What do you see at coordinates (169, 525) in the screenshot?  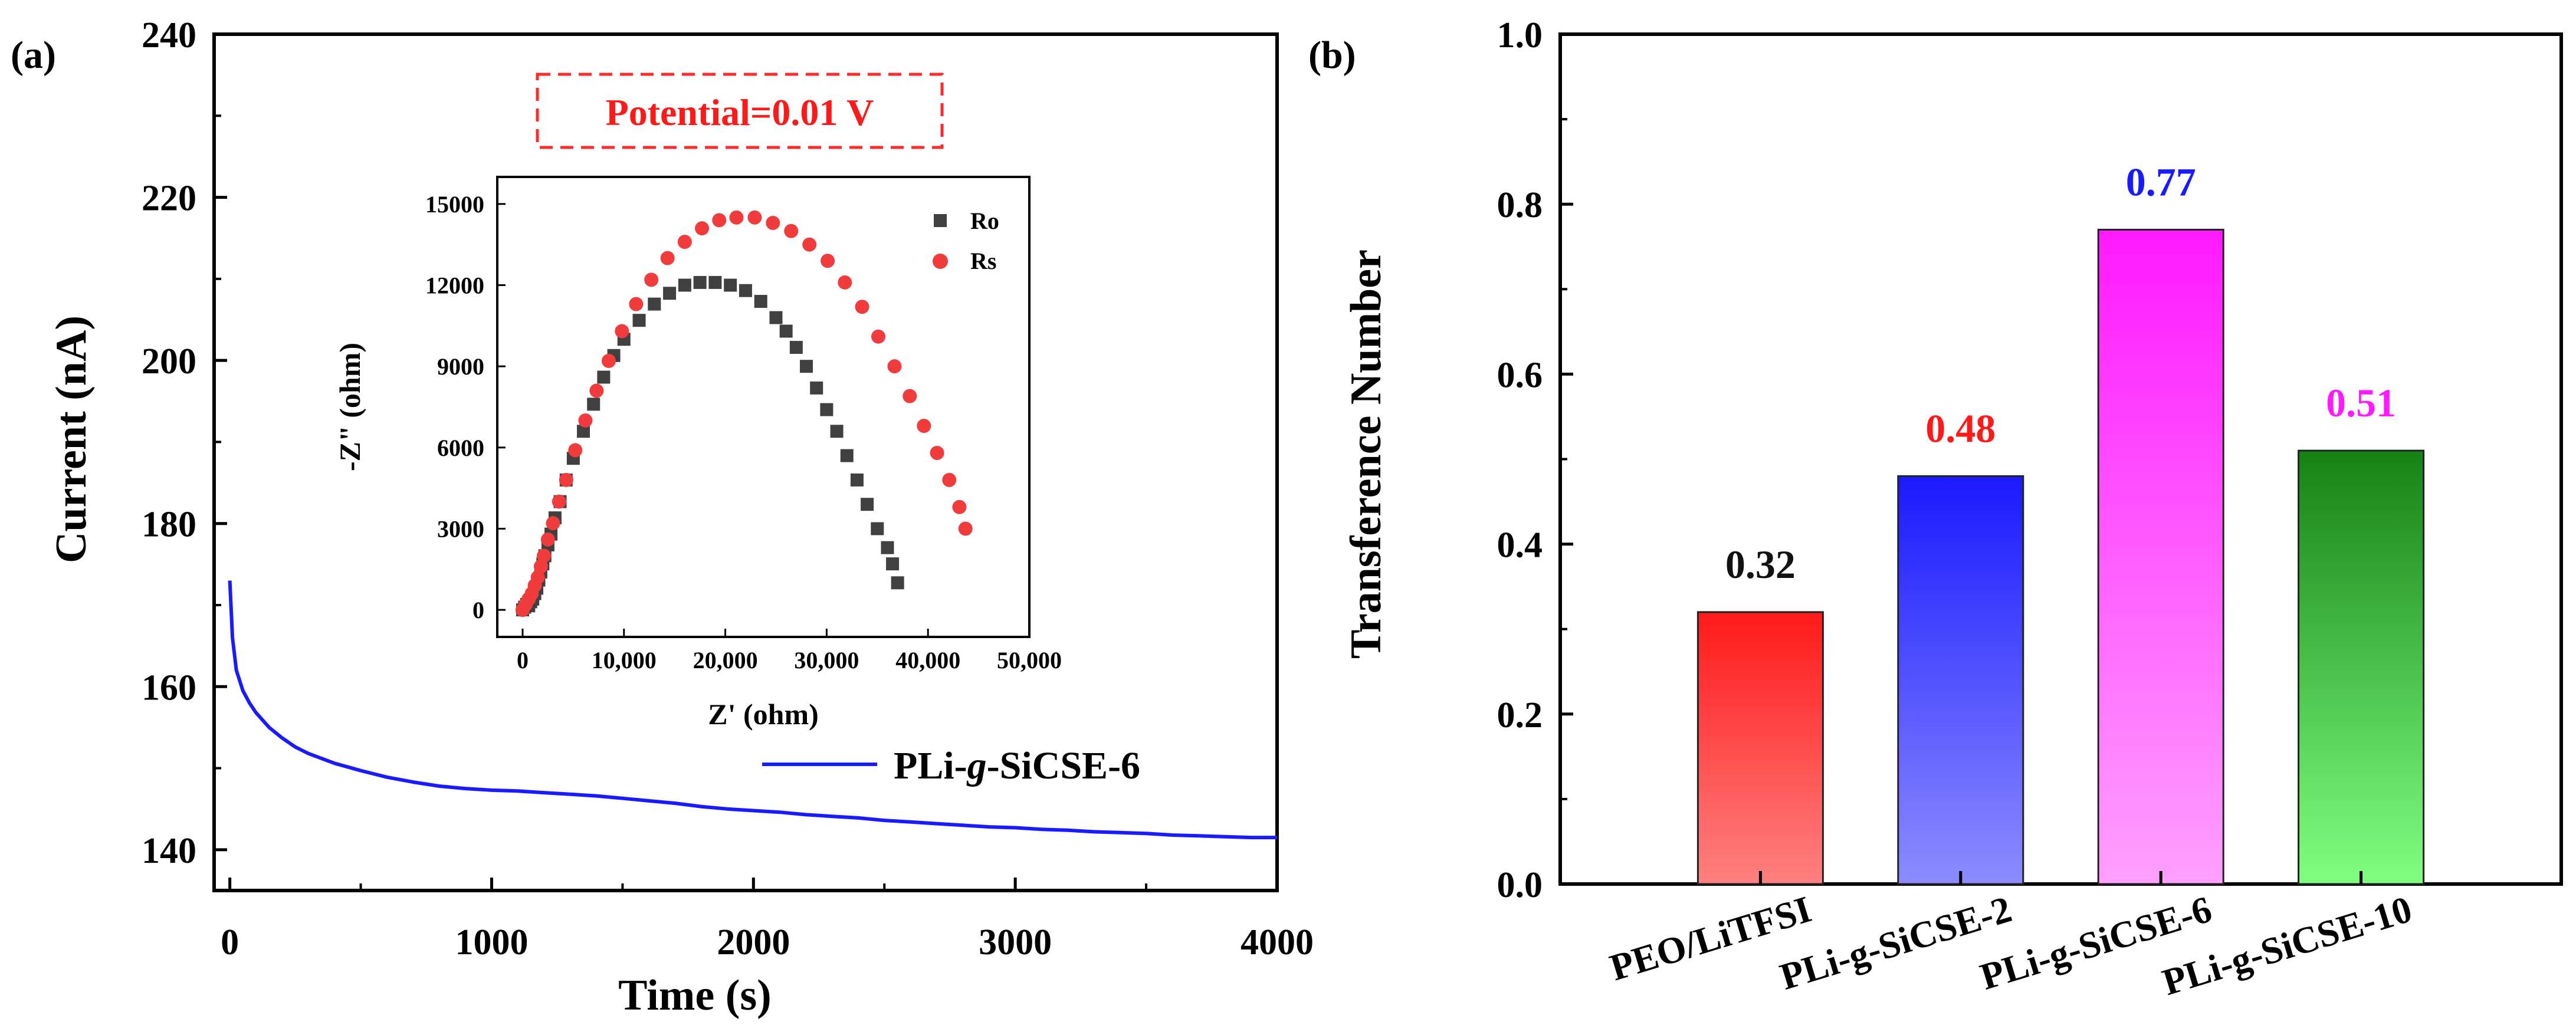 I see `panel-a-y-tick-label: 180` at bounding box center [169, 525].